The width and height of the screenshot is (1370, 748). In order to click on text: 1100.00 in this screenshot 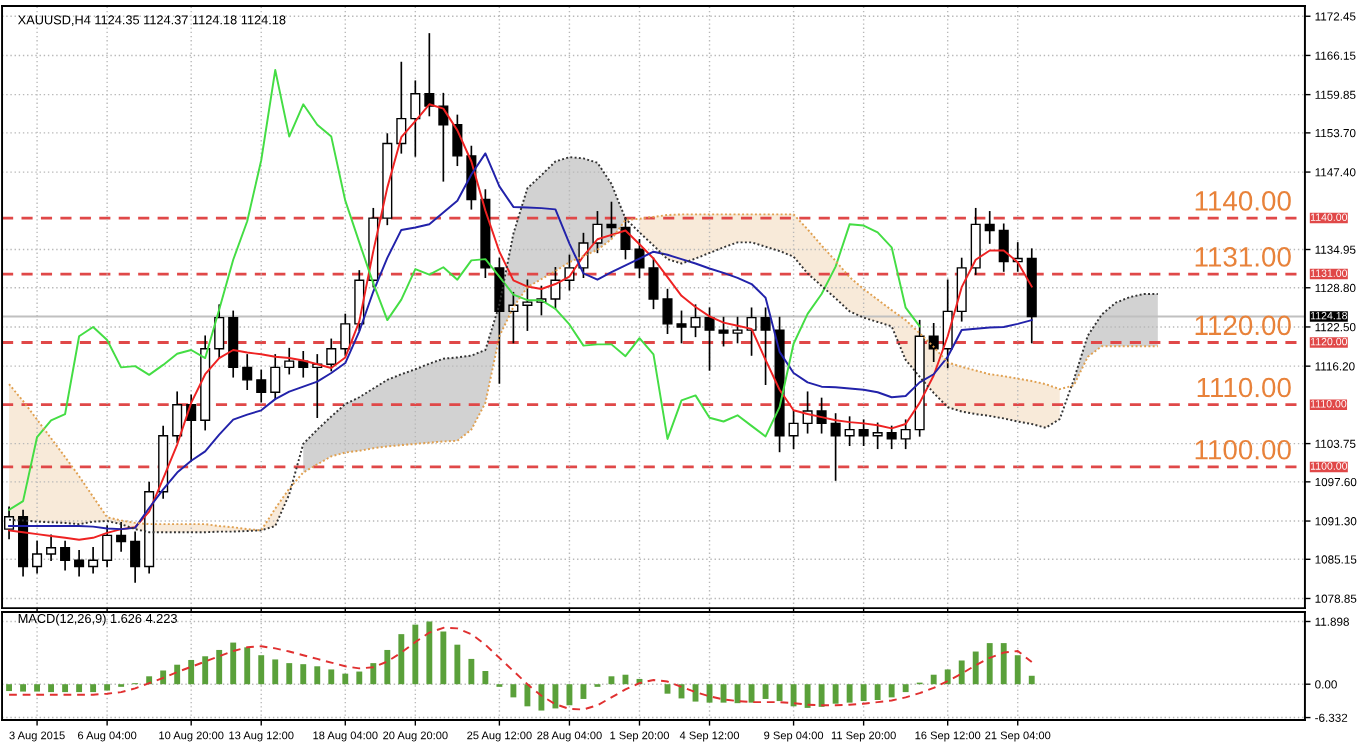, I will do `click(1243, 449)`.